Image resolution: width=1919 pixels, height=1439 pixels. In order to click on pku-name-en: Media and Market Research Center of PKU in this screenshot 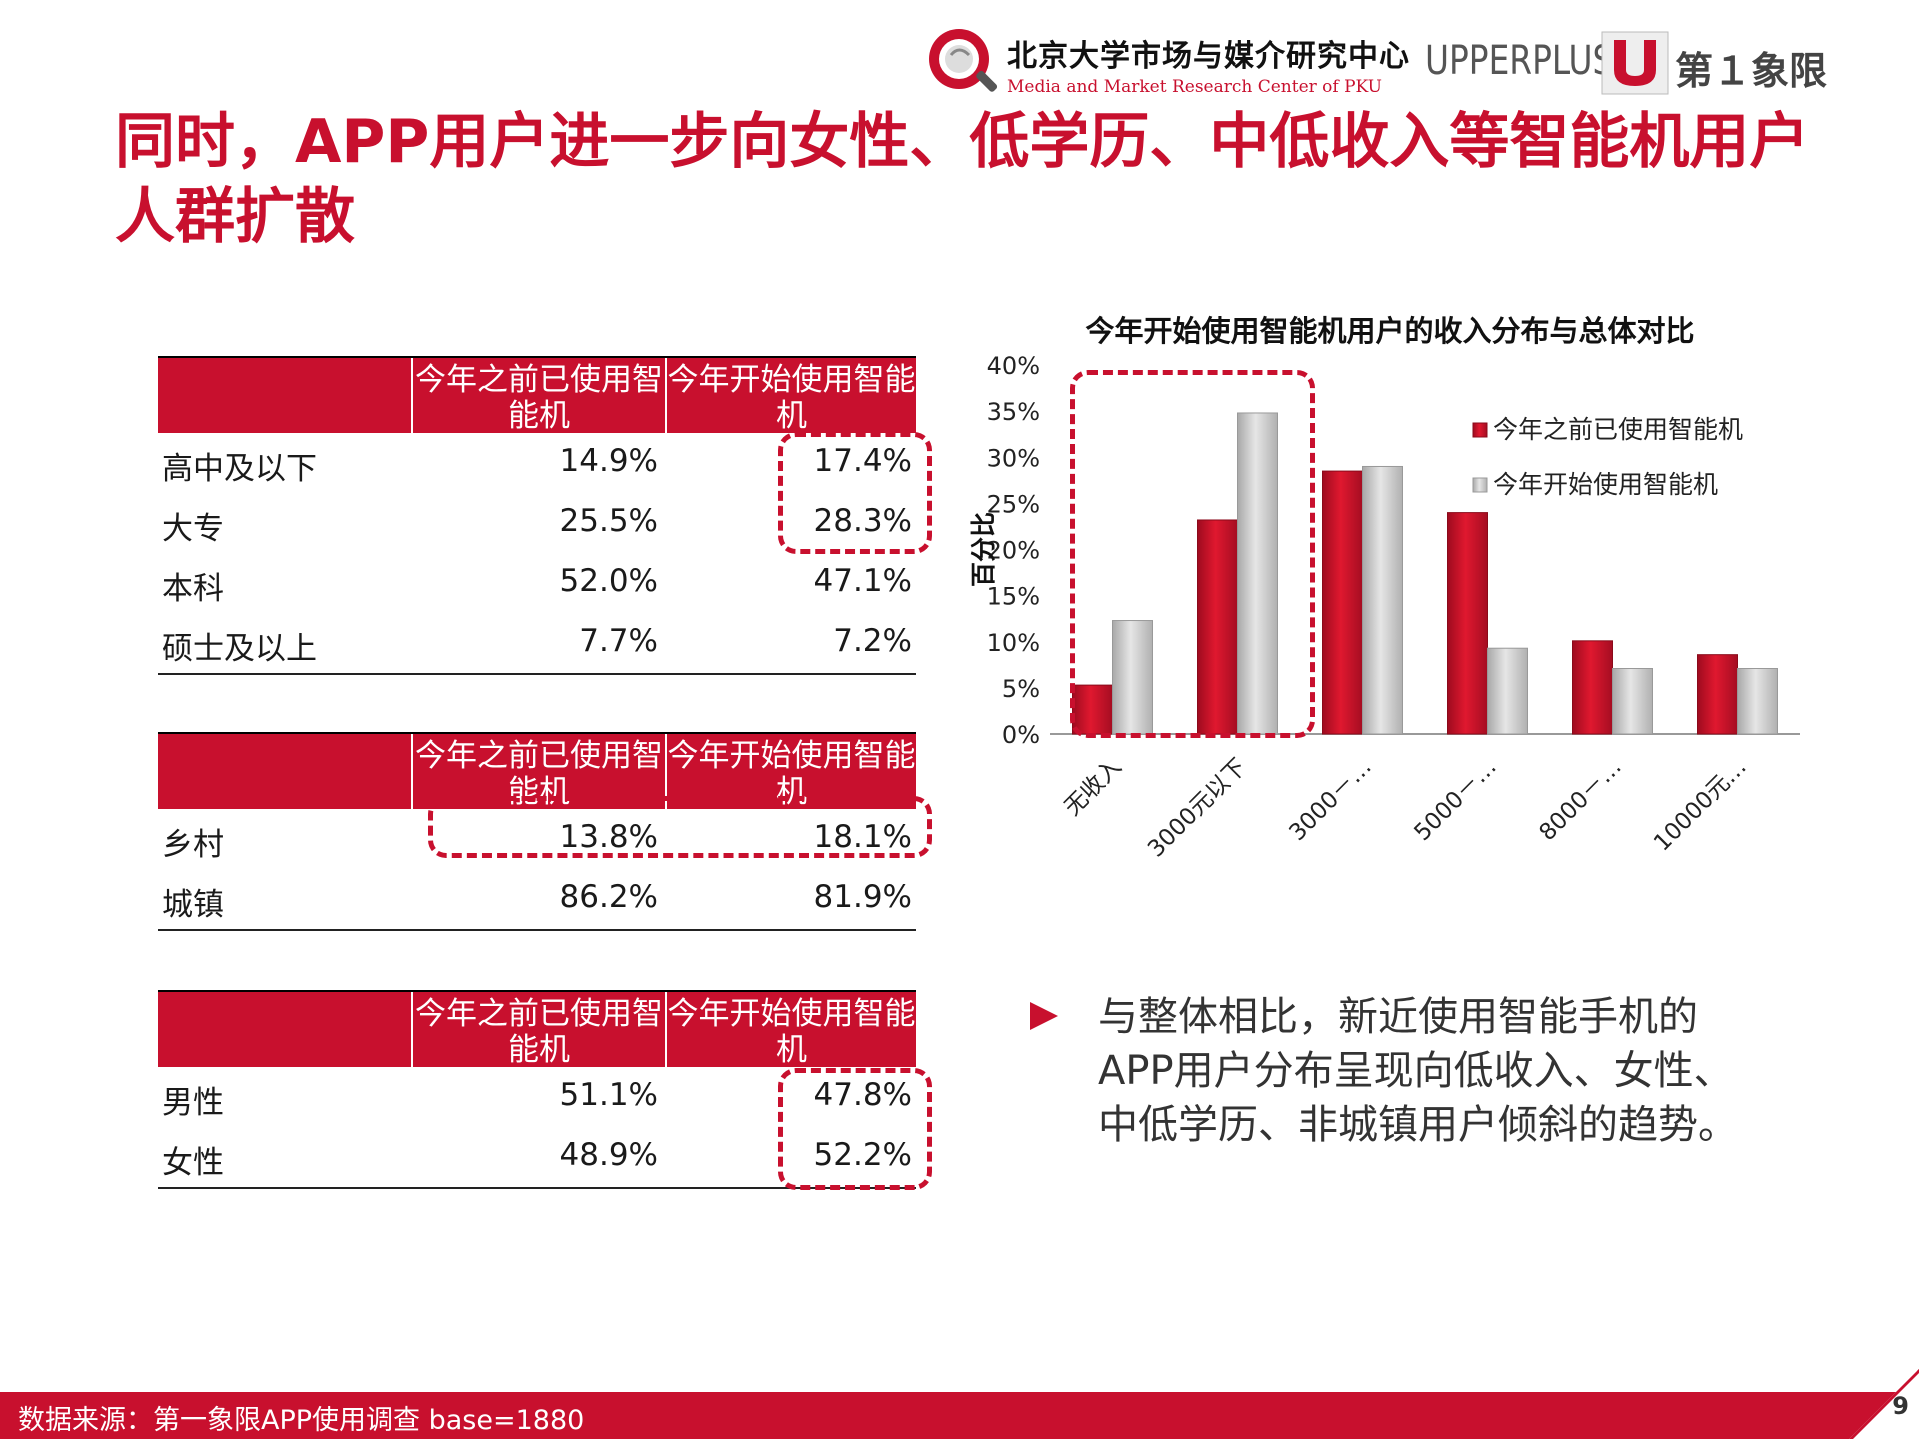, I will do `click(1194, 87)`.